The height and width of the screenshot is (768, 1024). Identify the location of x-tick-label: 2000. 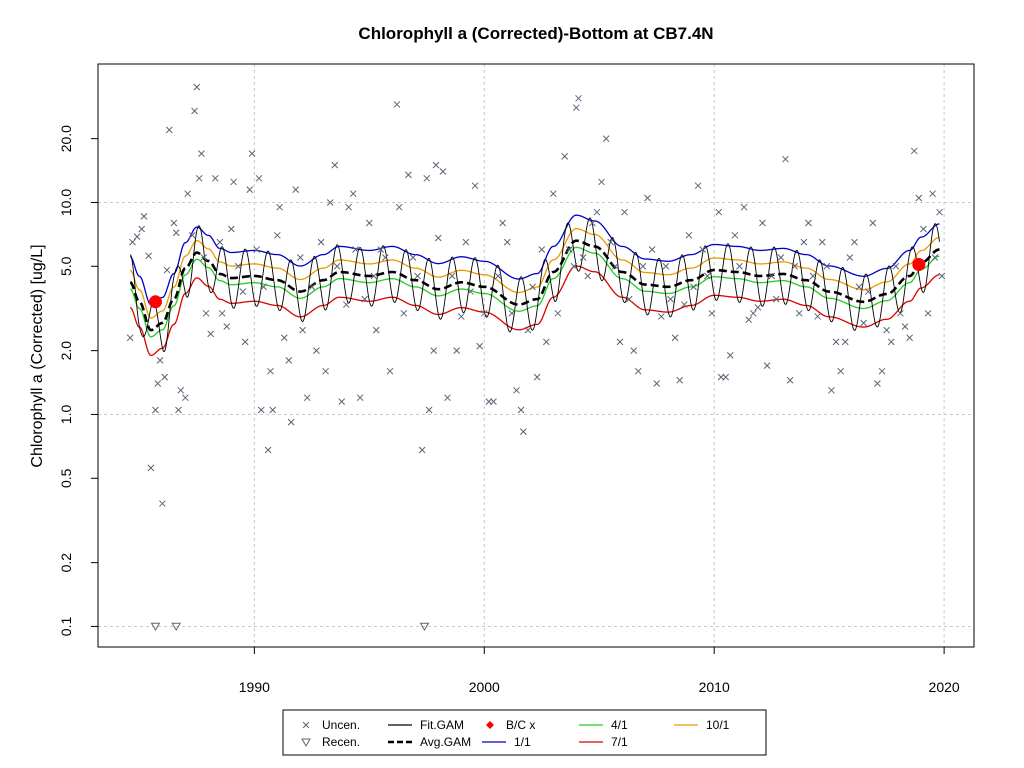
(484, 687).